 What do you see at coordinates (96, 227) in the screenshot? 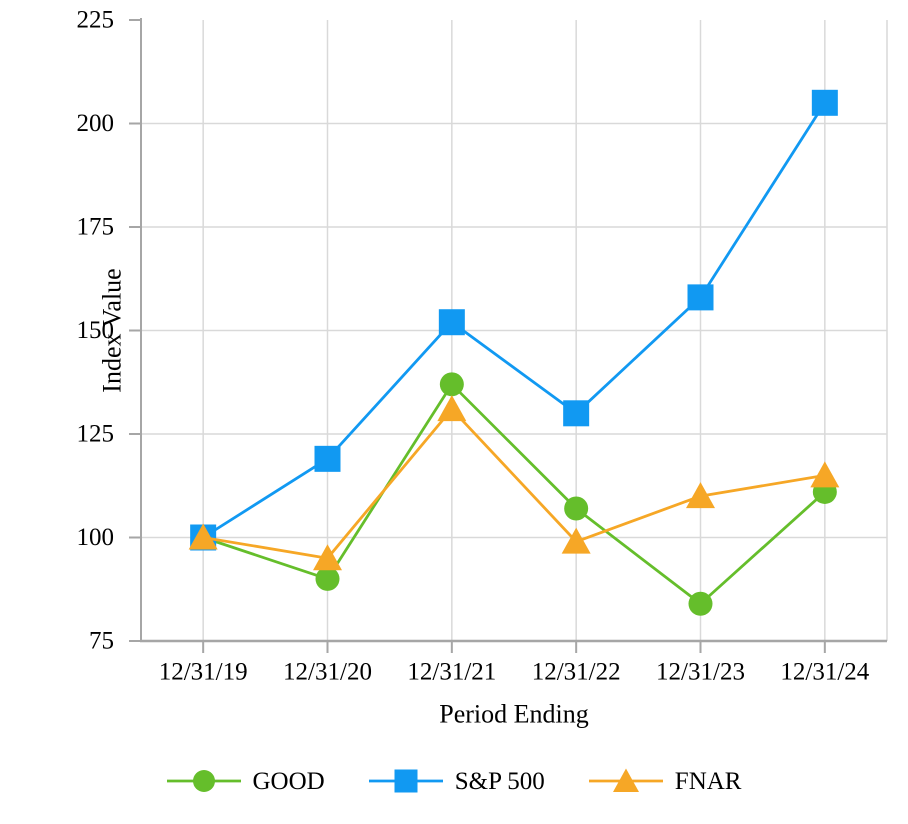
I see `y-tick-label: 175` at bounding box center [96, 227].